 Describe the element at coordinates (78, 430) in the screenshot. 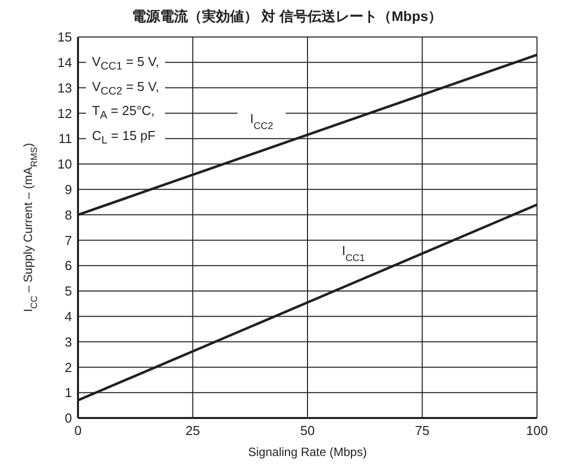

I see `x-tick-label: 0` at that location.